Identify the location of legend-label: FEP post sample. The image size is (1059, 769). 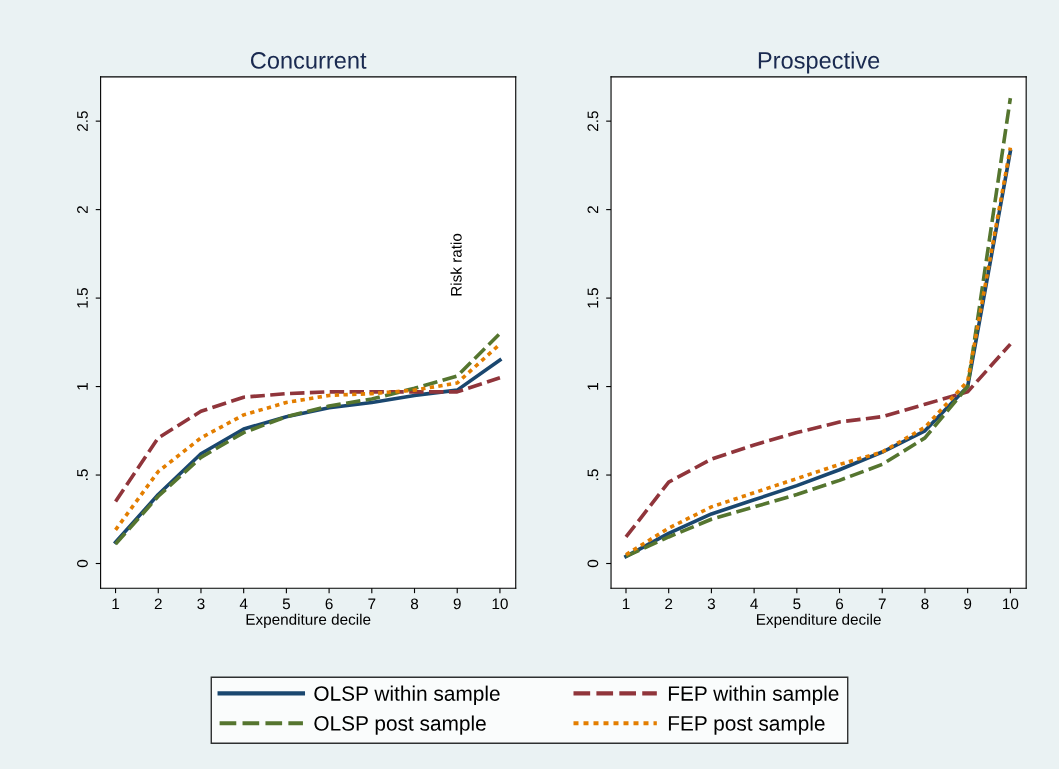
(746, 725).